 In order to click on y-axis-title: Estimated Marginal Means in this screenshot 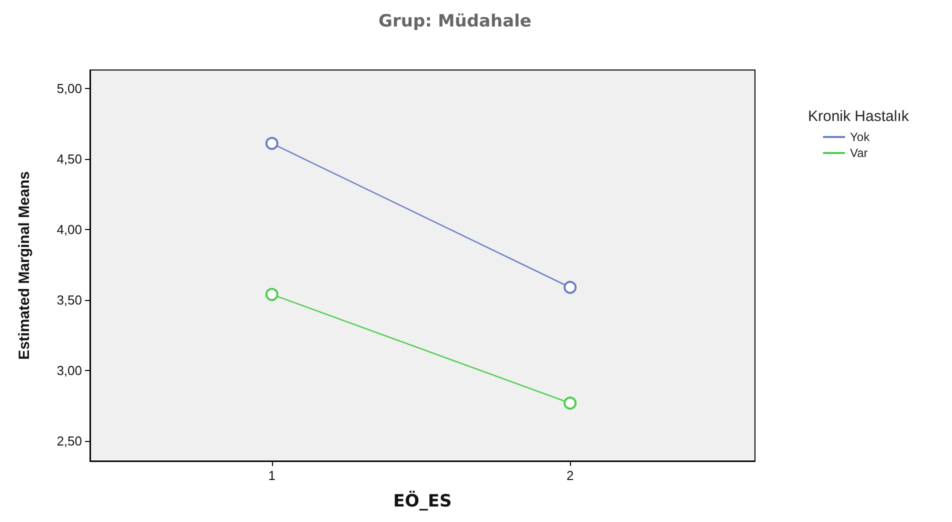, I will do `click(24, 265)`.